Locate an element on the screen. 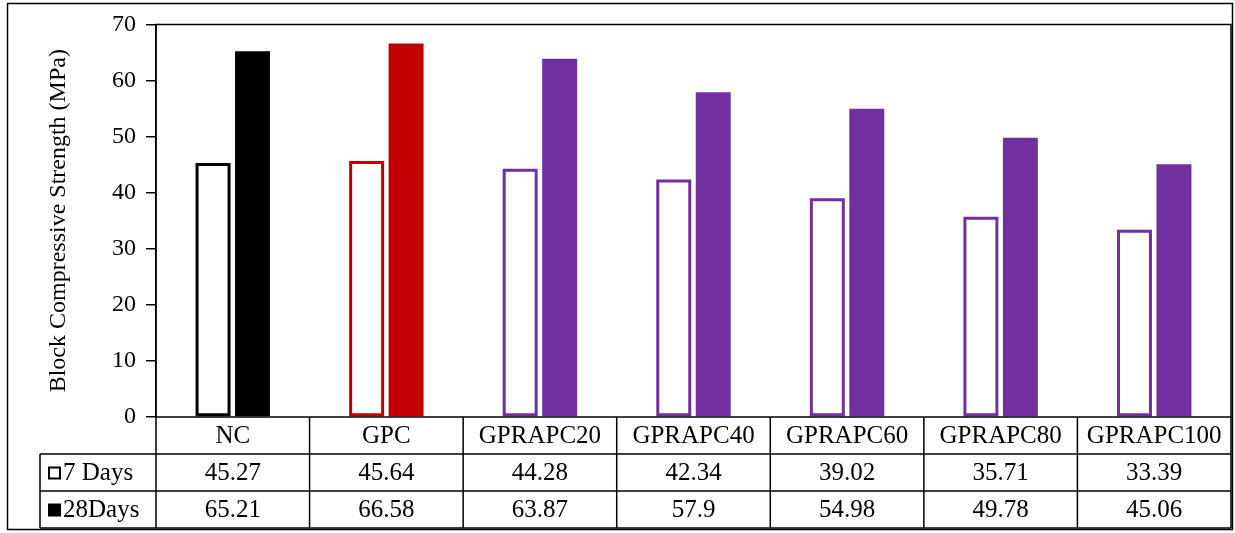 This screenshot has height=533, width=1235. data-label: 63.87 is located at coordinates (540, 509).